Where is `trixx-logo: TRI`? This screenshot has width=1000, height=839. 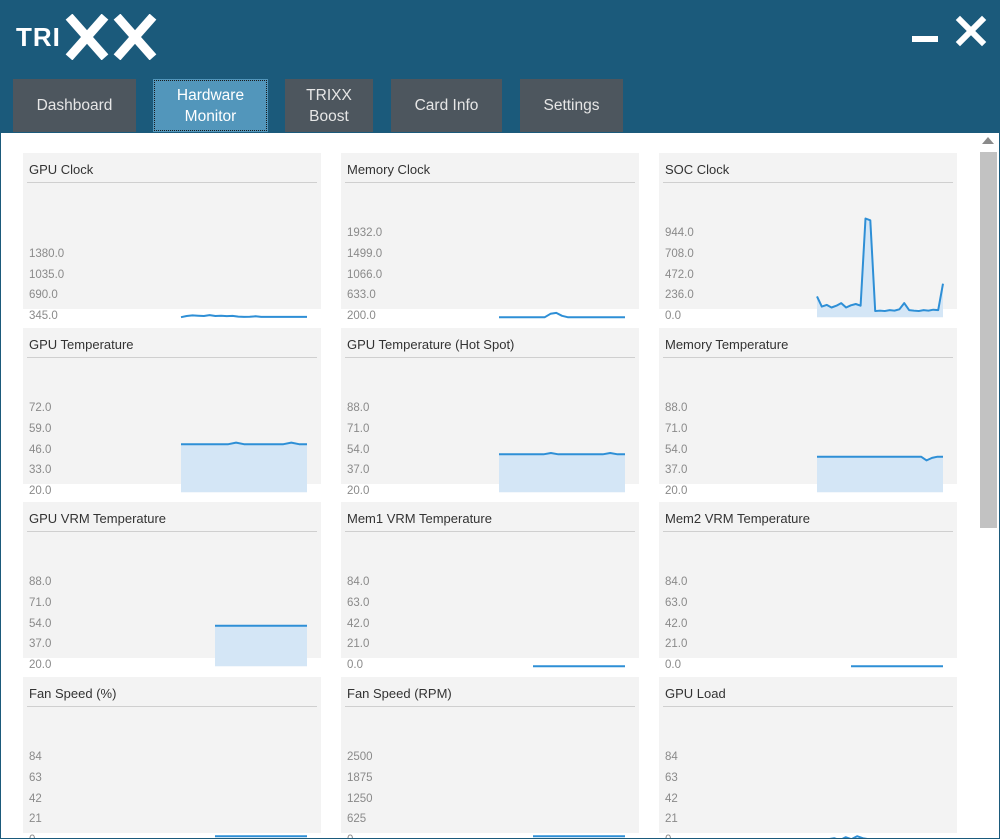 trixx-logo: TRI is located at coordinates (86, 37).